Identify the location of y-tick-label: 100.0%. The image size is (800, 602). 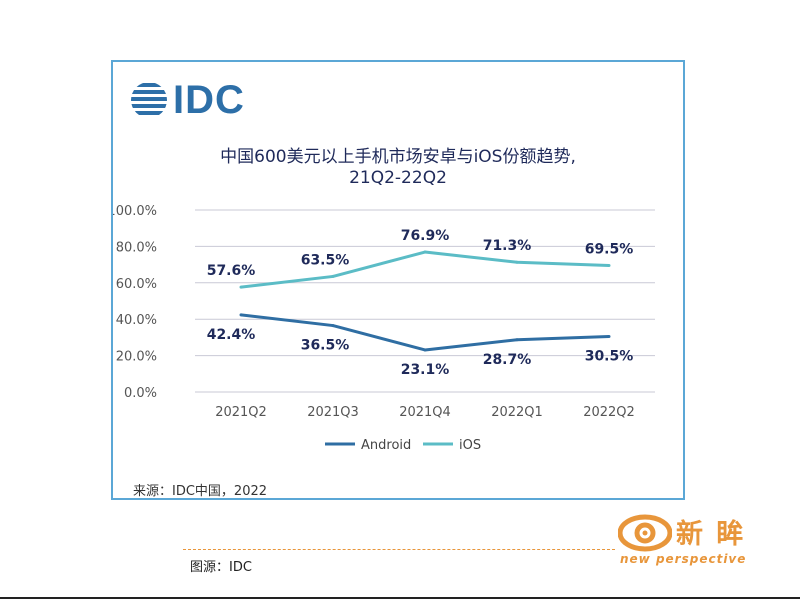
(135, 211).